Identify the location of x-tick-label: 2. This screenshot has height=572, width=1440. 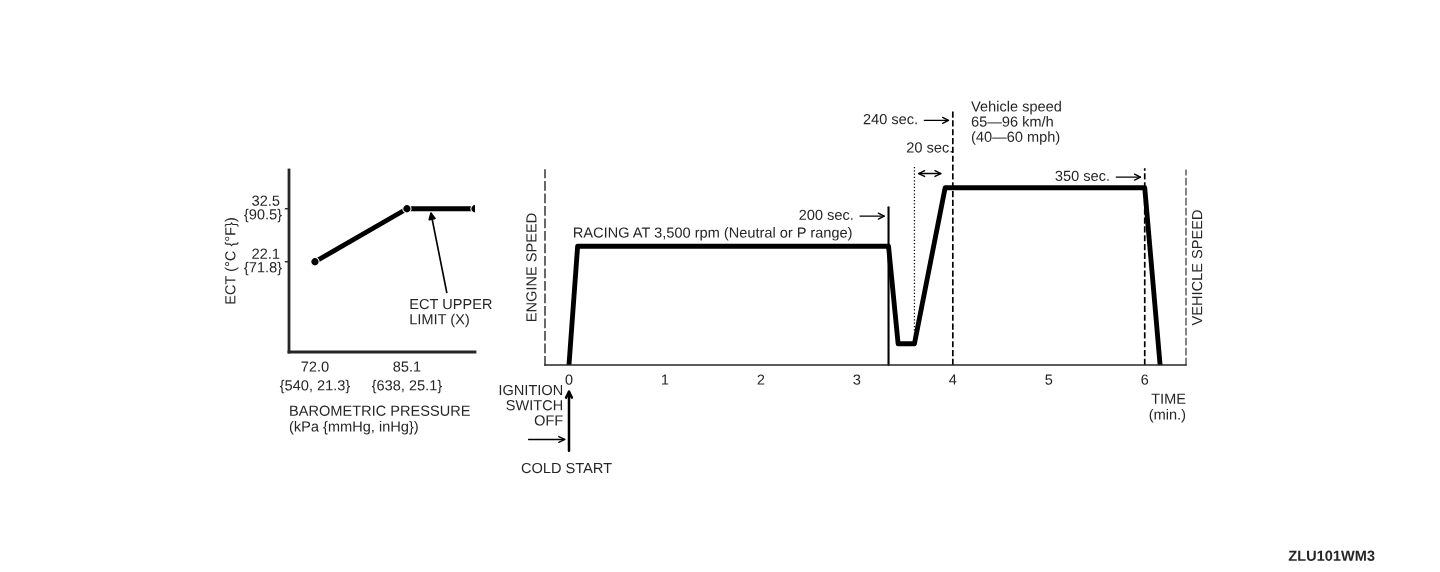
(761, 379).